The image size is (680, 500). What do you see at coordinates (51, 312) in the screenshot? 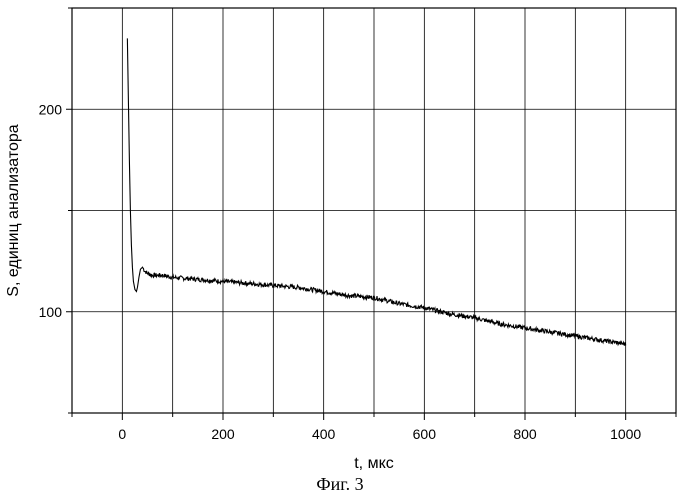
I see `y-tick-label: 100` at bounding box center [51, 312].